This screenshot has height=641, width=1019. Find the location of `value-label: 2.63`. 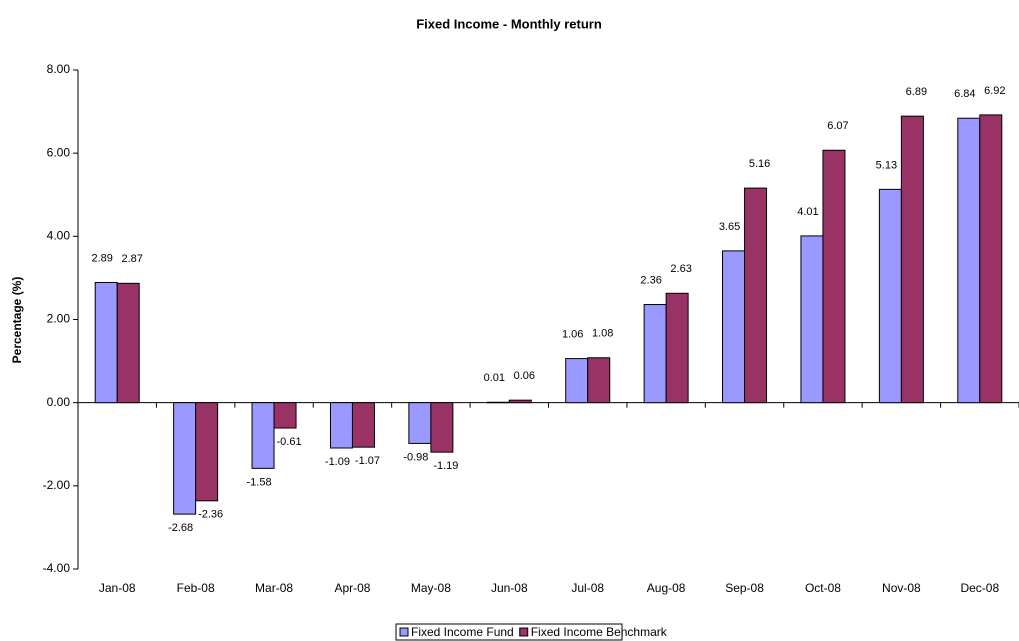

value-label: 2.63 is located at coordinates (680, 269).